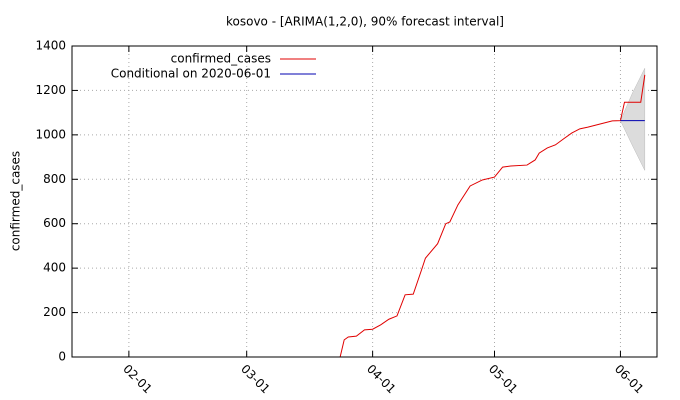  I want to click on y-axis-label: confirmed_cases, so click(16, 201).